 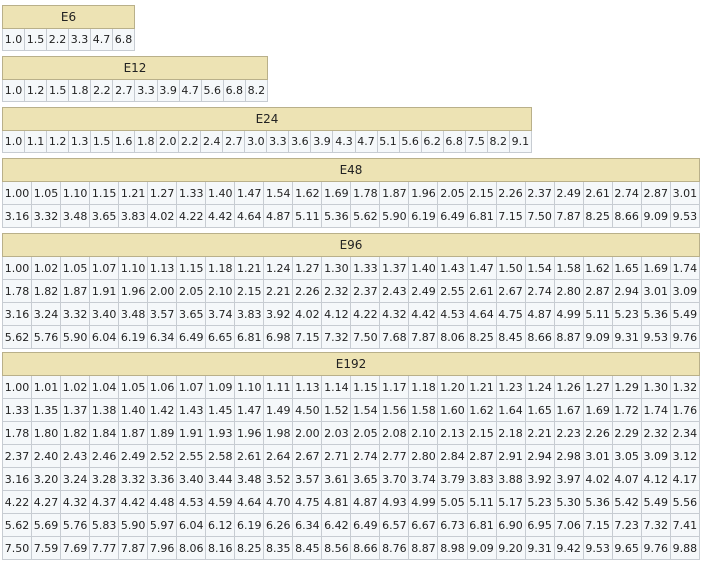 I want to click on value-cell: 7.69, so click(x=75, y=548).